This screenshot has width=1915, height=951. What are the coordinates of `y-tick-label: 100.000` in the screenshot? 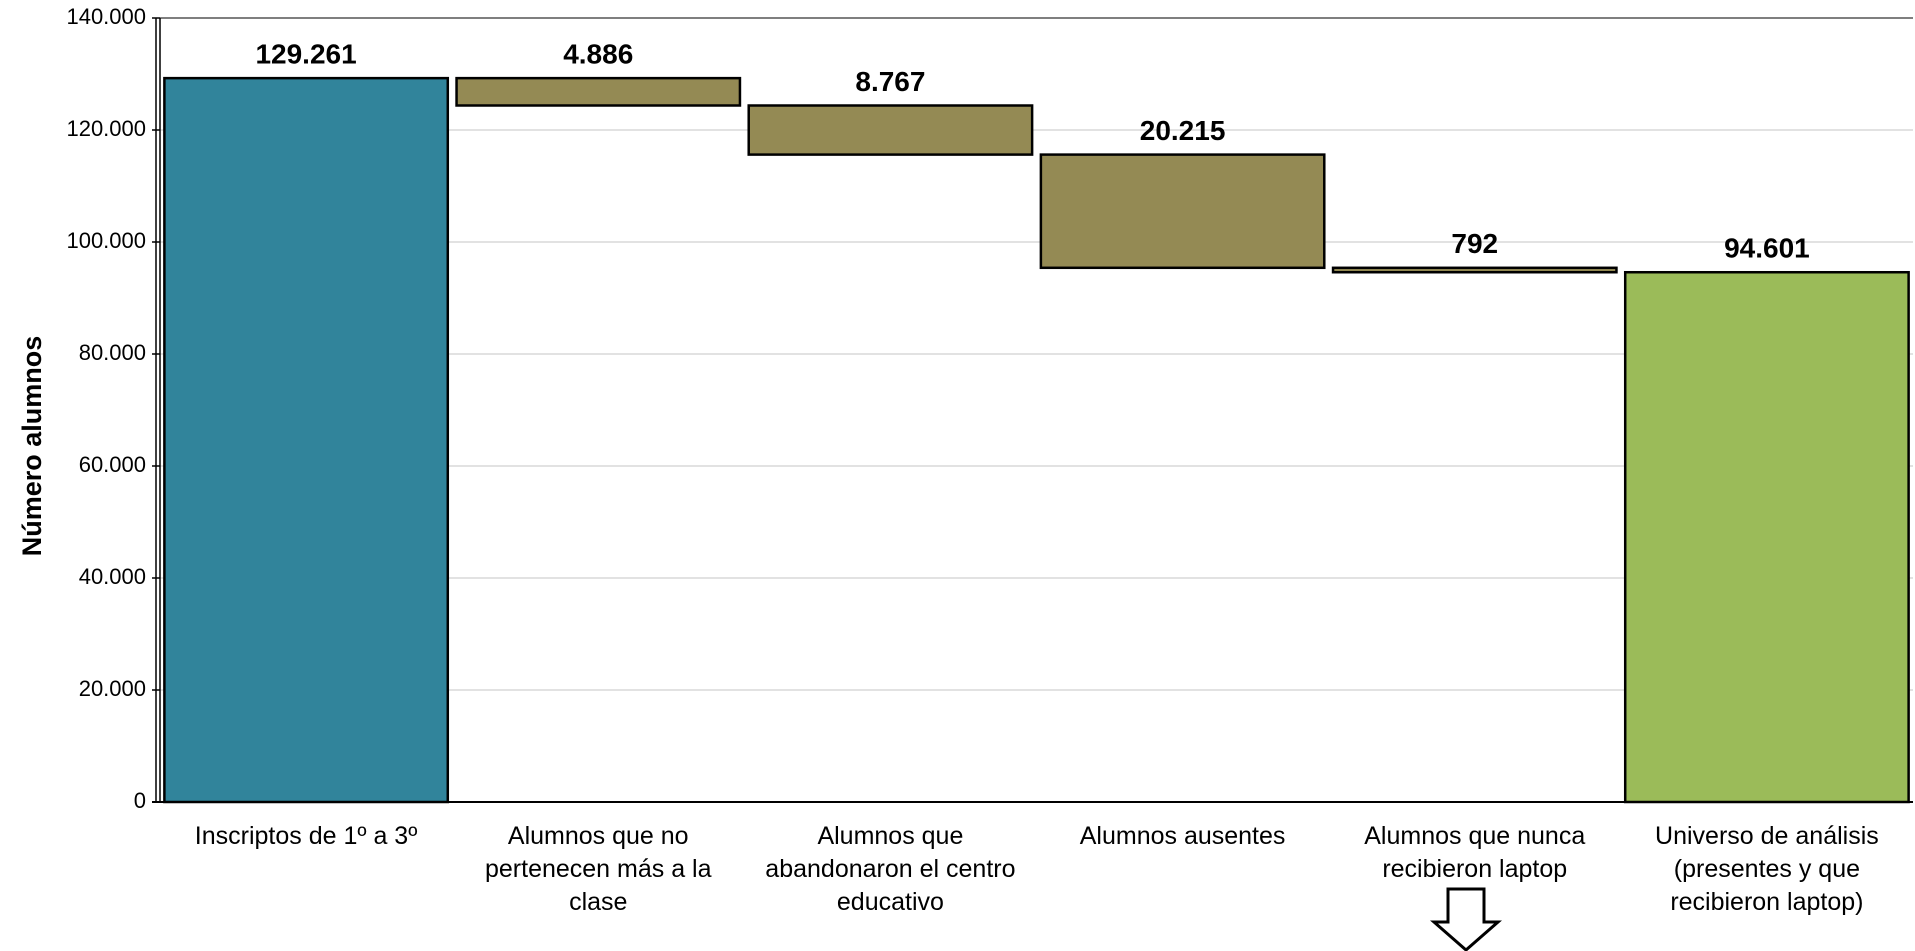 It's located at (106, 240).